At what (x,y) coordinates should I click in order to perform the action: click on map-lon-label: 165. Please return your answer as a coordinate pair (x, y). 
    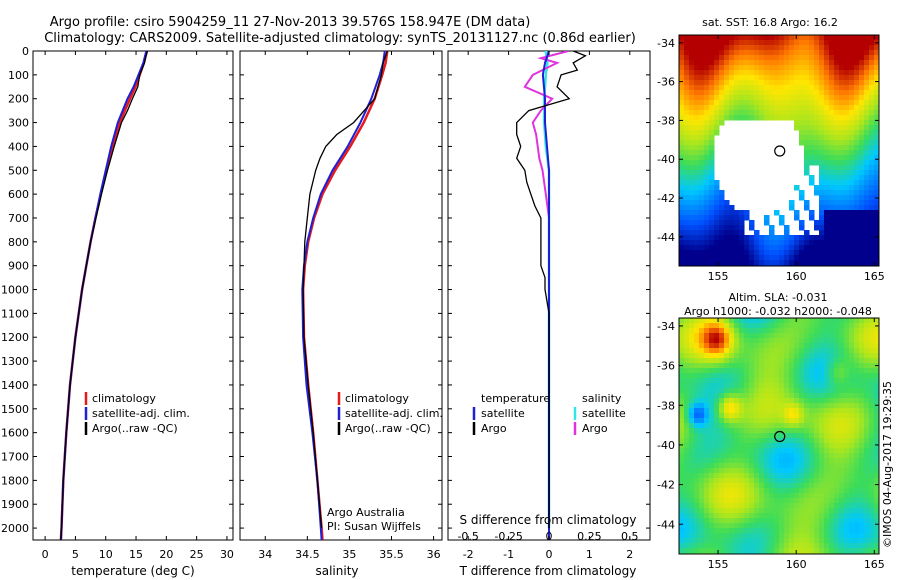
    Looking at the image, I should click on (874, 564).